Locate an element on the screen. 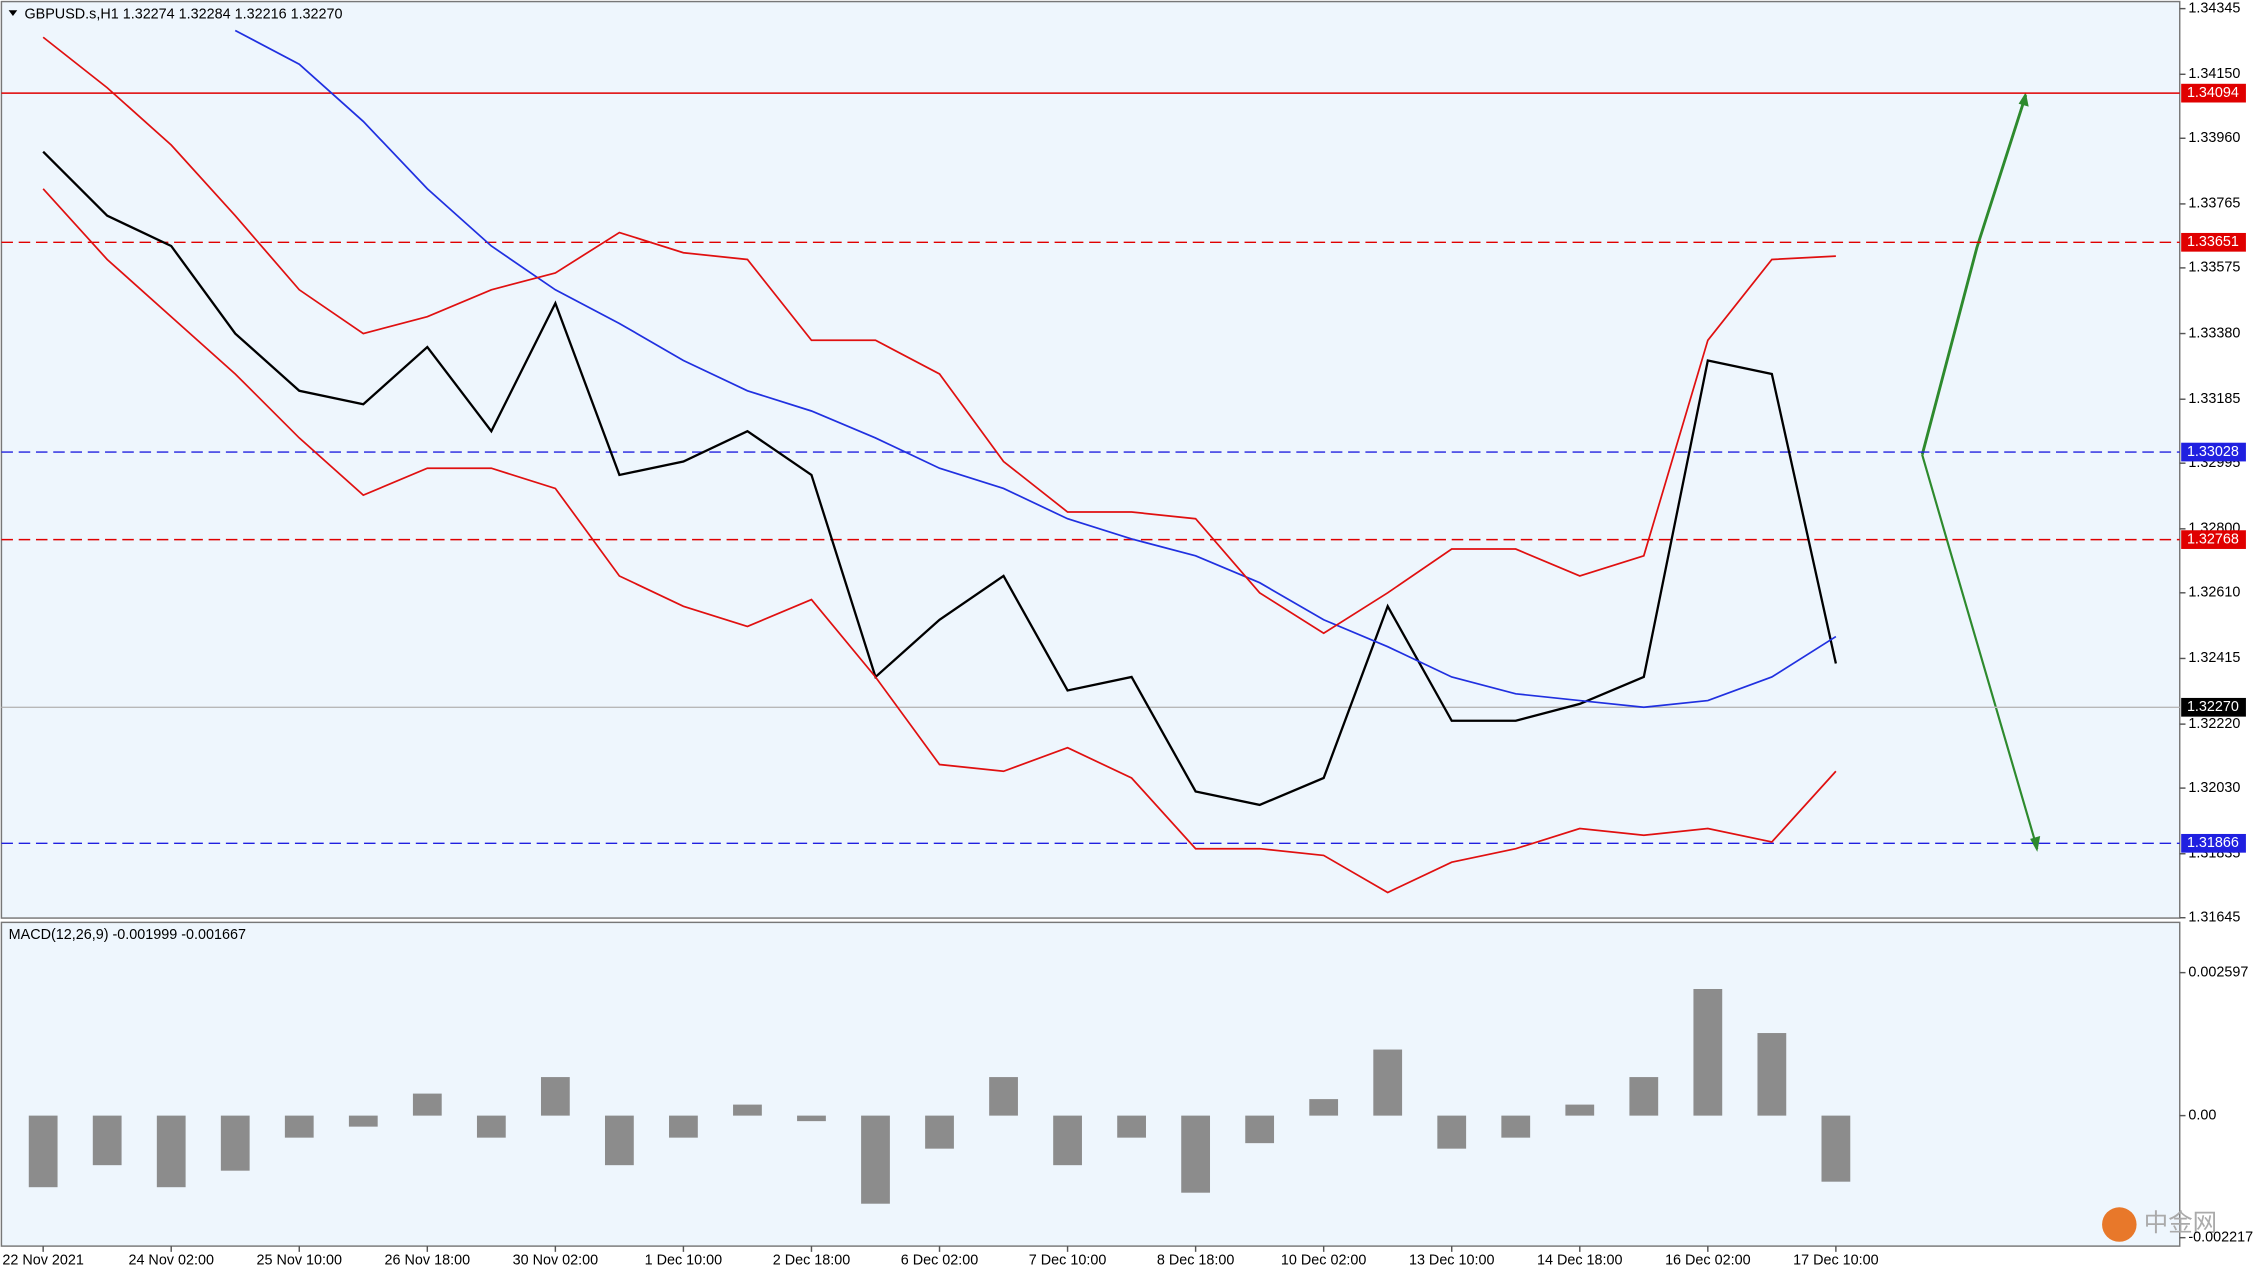 This screenshot has width=2256, height=1275. y-tick-label: 1.32415 is located at coordinates (2214, 658).